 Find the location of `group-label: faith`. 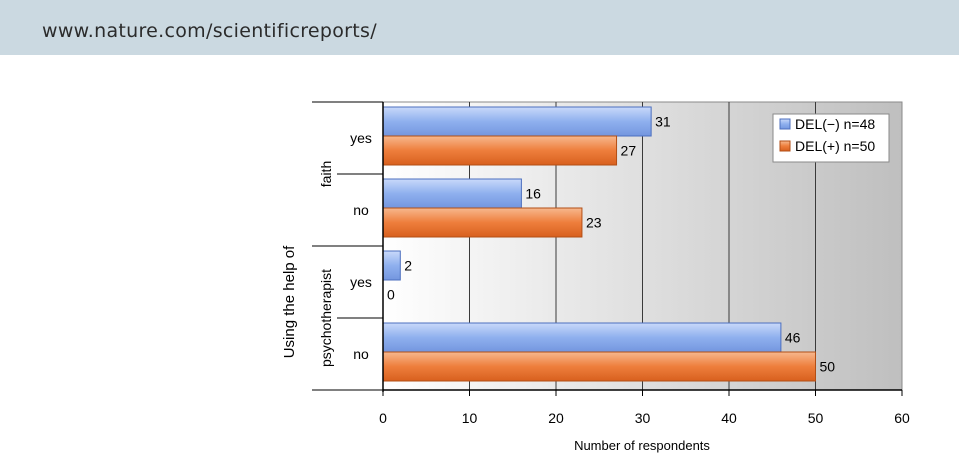

group-label: faith is located at coordinates (326, 174).